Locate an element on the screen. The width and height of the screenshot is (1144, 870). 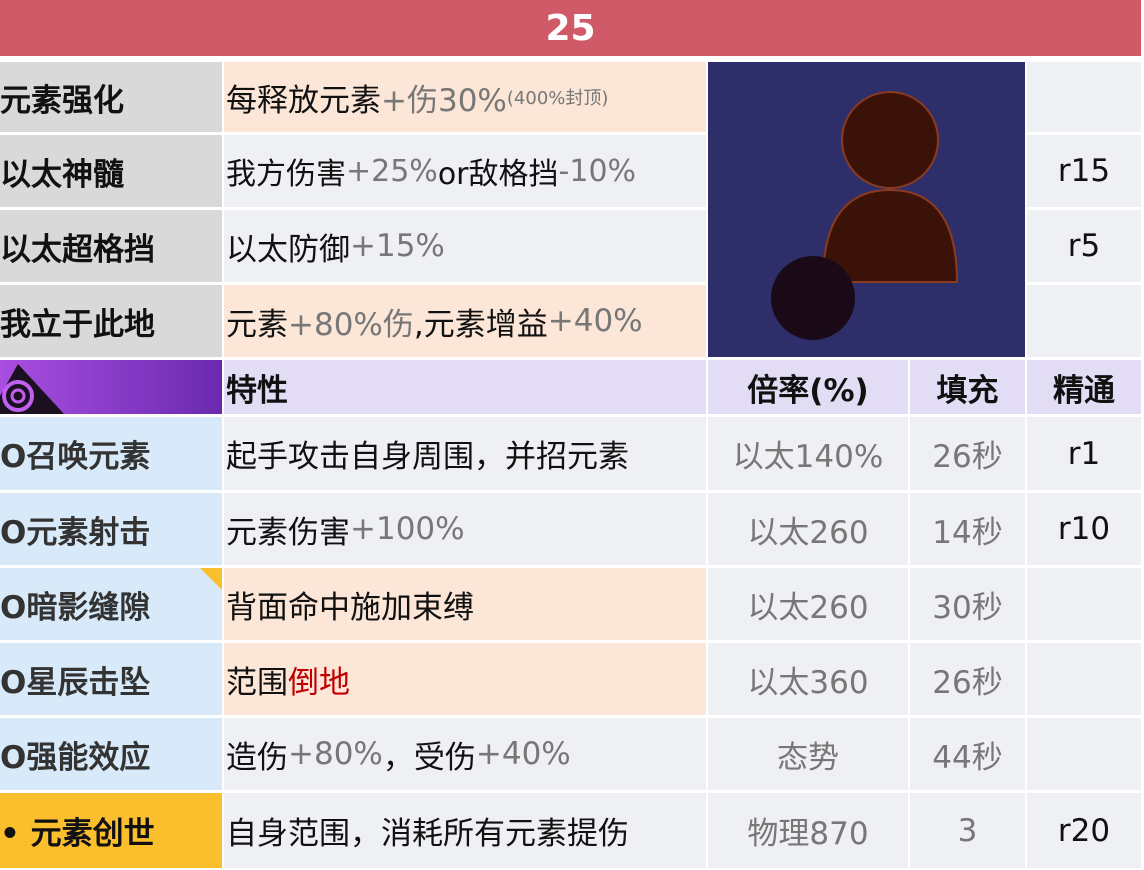
desc-value: +100% is located at coordinates (407, 529).